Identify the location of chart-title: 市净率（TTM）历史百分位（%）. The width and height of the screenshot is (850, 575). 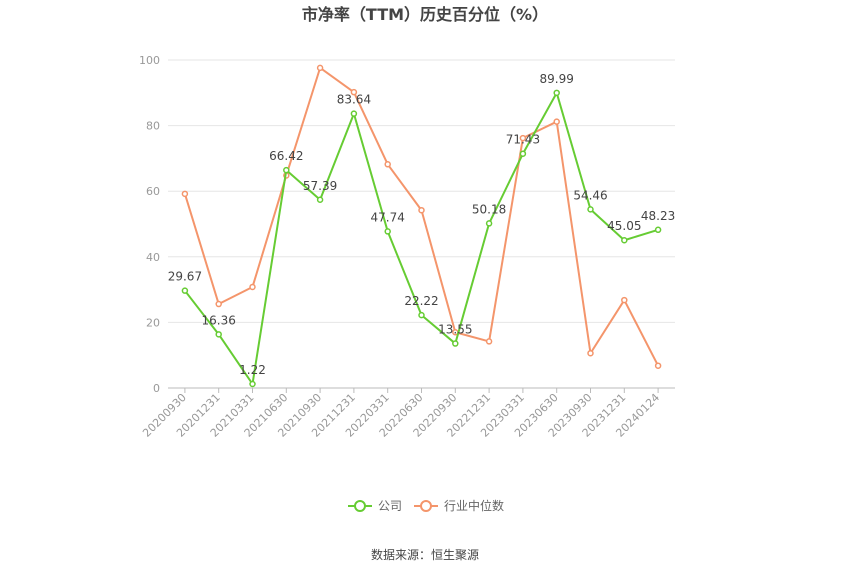
(425, 14).